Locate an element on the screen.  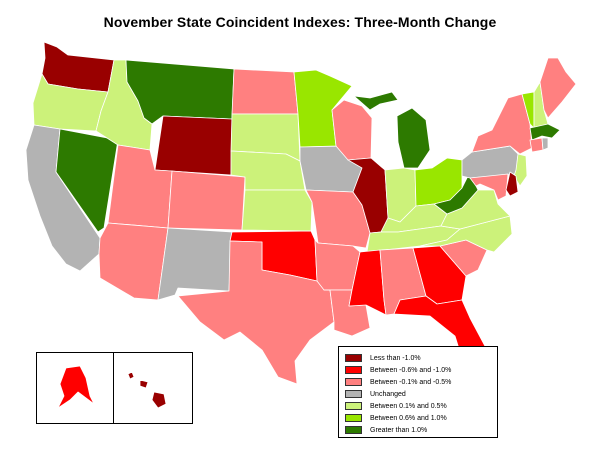
state-de is located at coordinates (512, 184).